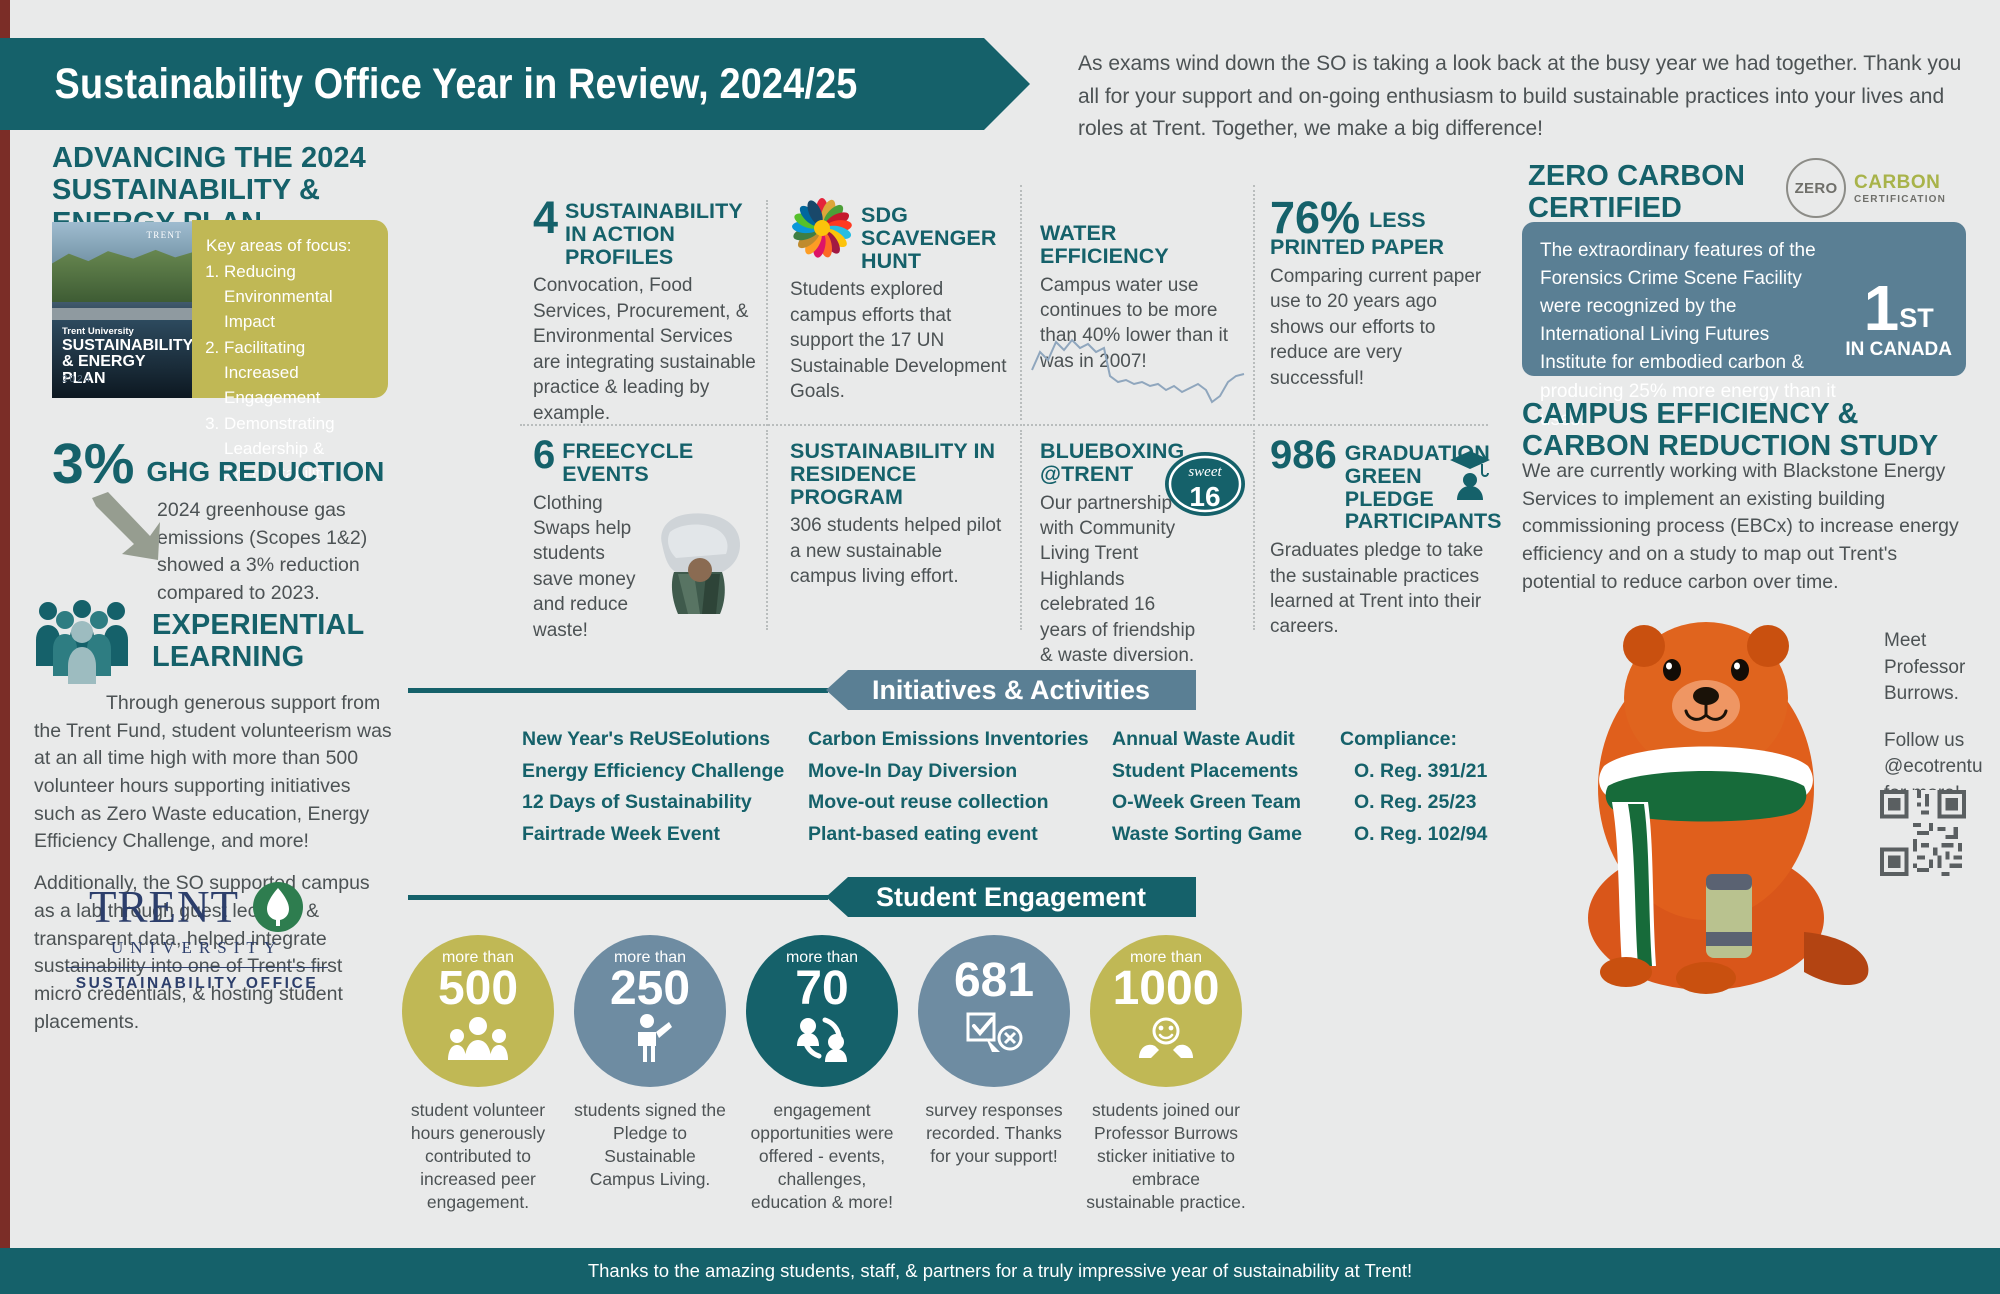 The image size is (2000, 1294). Describe the element at coordinates (546, 217) in the screenshot. I see `card-number: 4` at that location.